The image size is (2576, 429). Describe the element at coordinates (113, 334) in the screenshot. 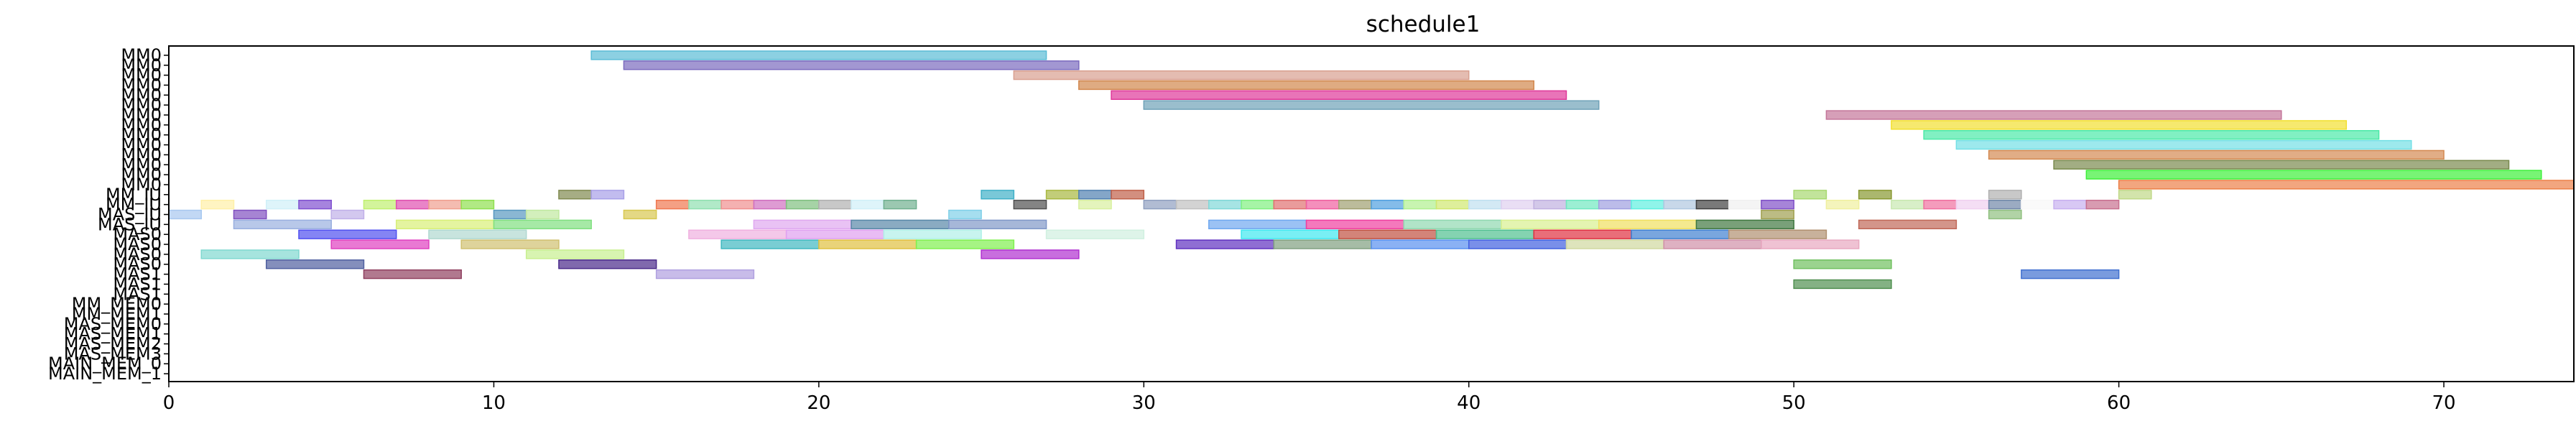

I see `row-label: MAS_MEM1` at that location.